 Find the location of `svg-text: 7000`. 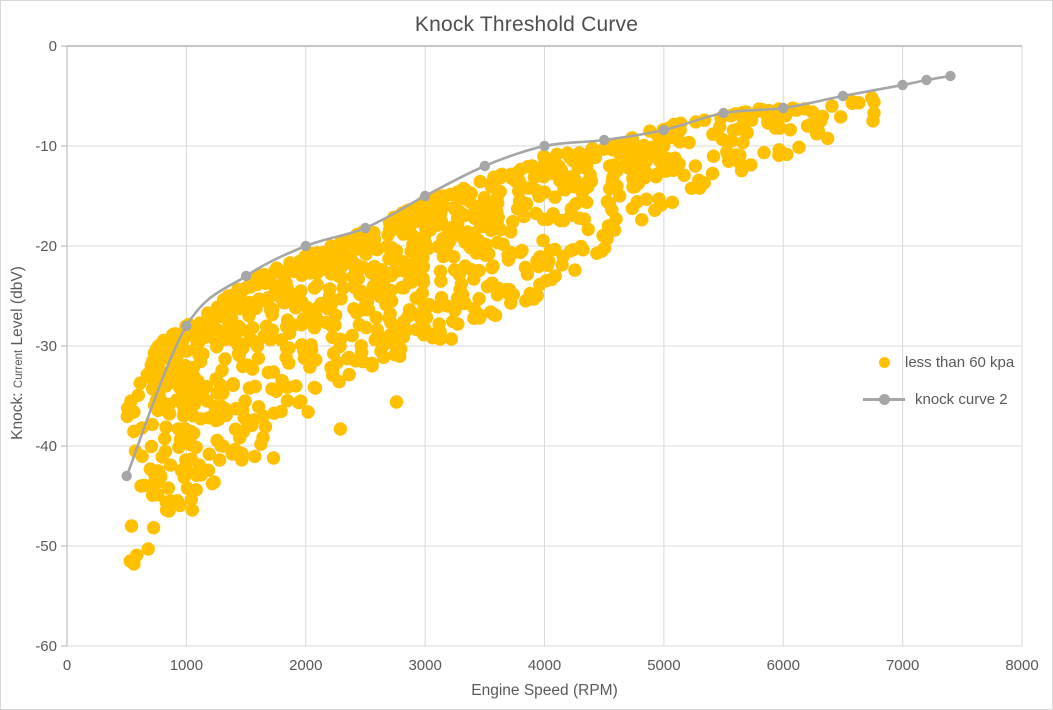

svg-text: 7000 is located at coordinates (902, 665).